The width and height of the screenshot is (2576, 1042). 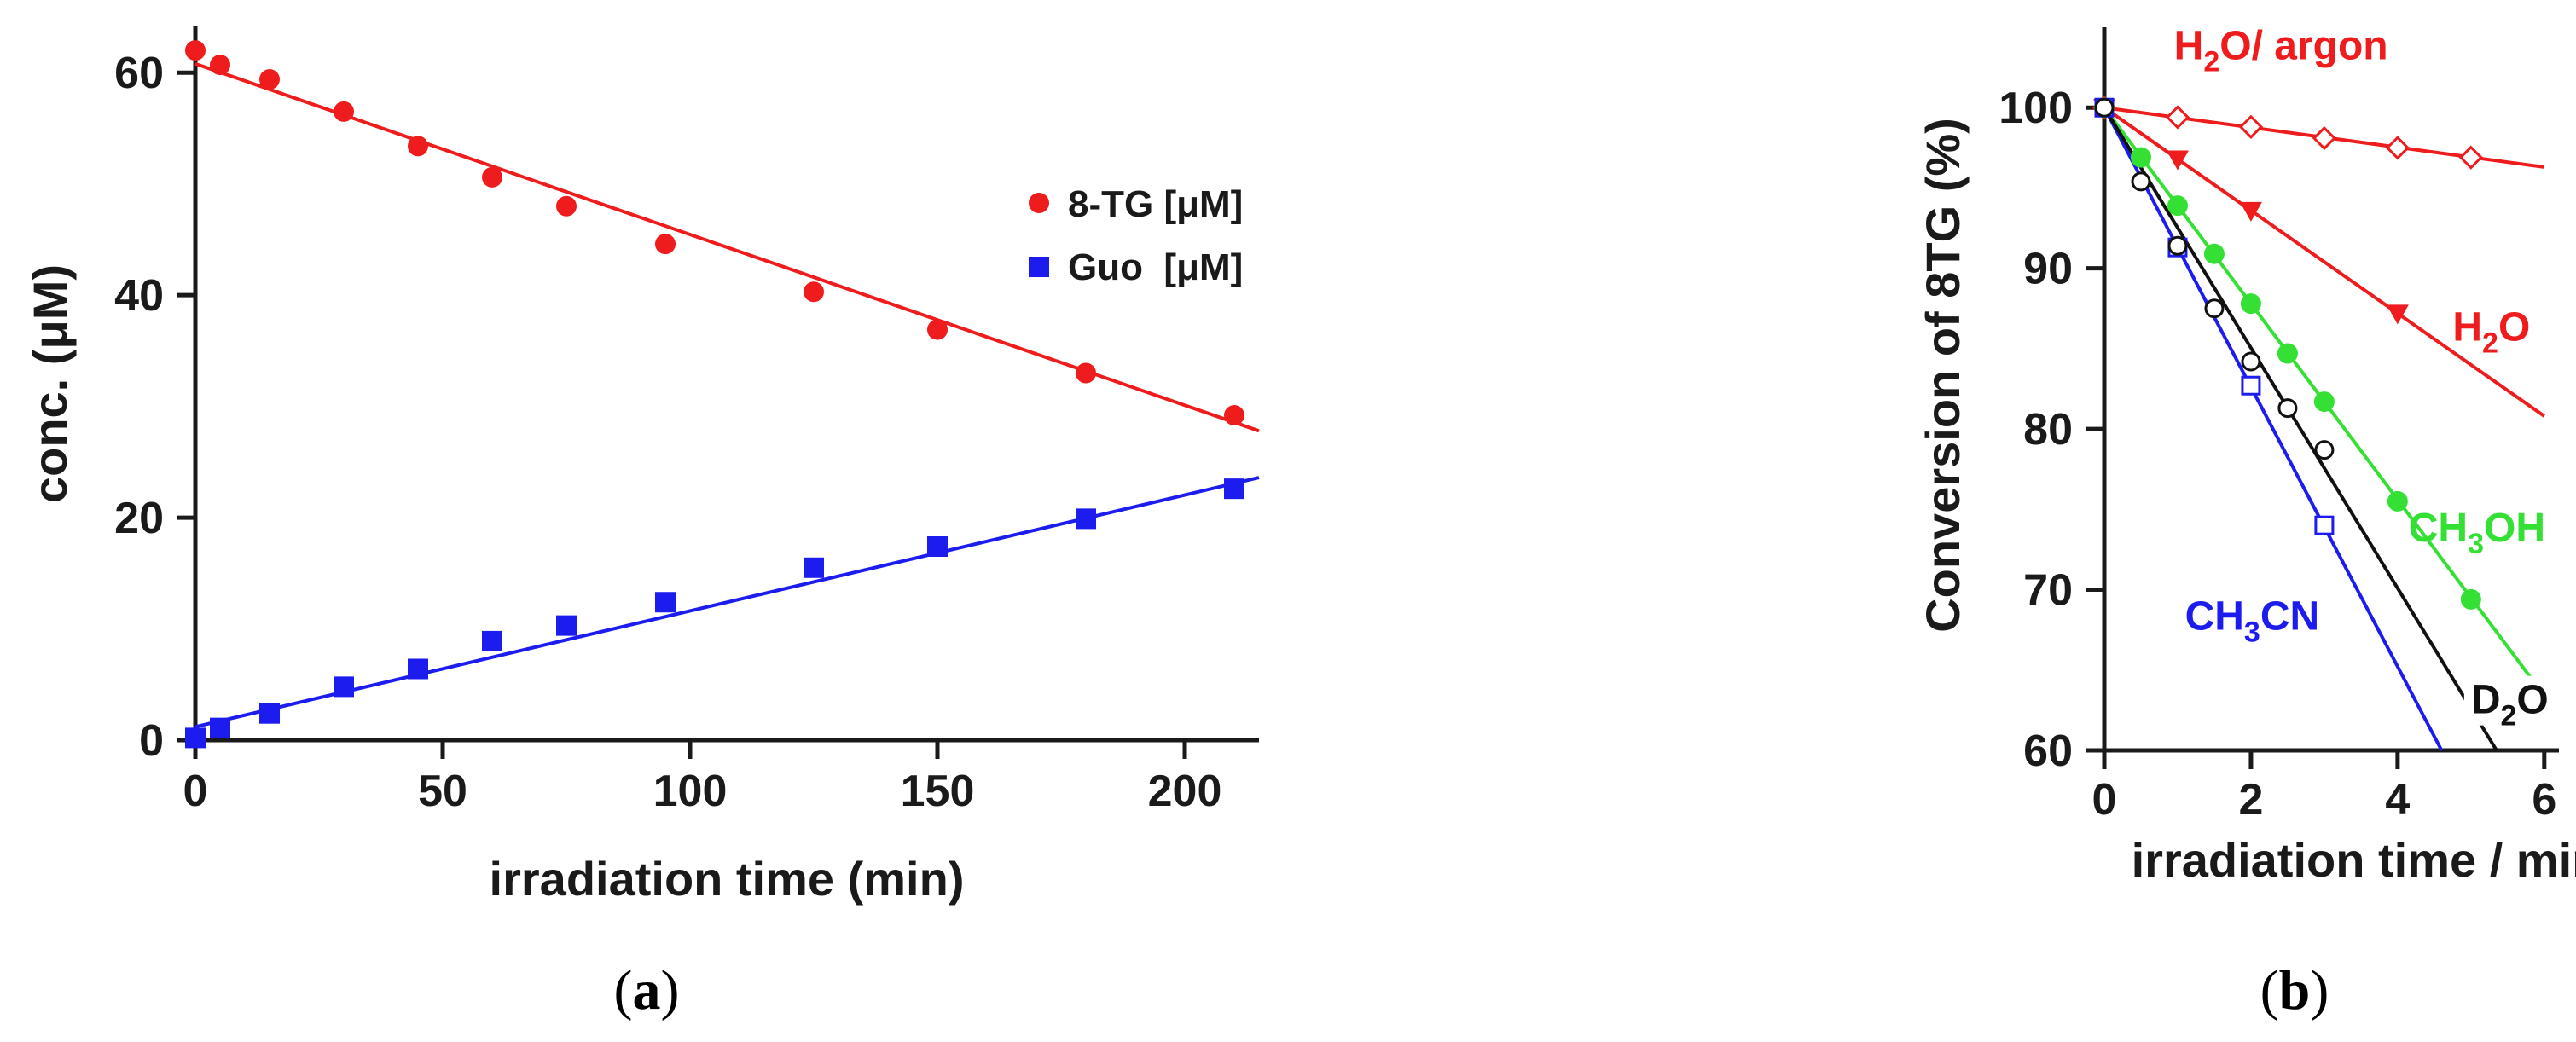 I want to click on chart-b-x-axis-title: irradiation time / min, so click(x=2354, y=860).